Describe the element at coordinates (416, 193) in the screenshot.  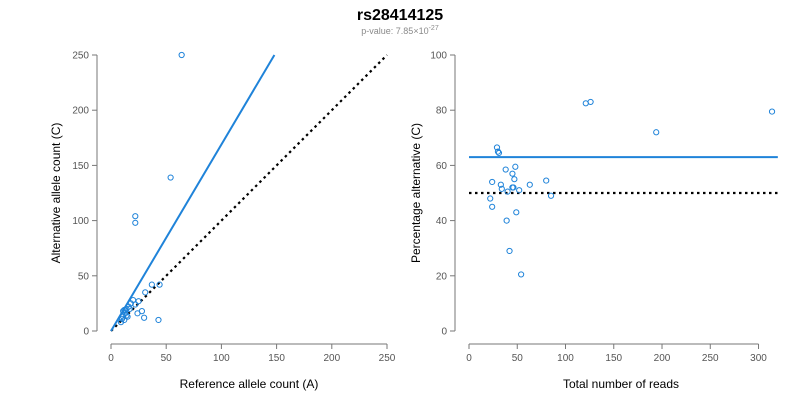
I see `y-axis-title: Percentage alternative (C)` at that location.